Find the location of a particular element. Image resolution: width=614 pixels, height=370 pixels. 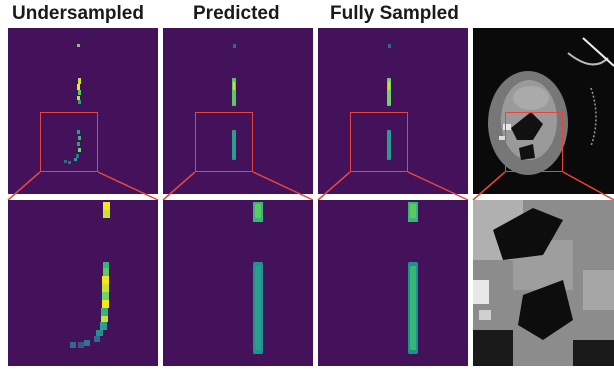

fully-sampled-full-image is located at coordinates (389, 102).